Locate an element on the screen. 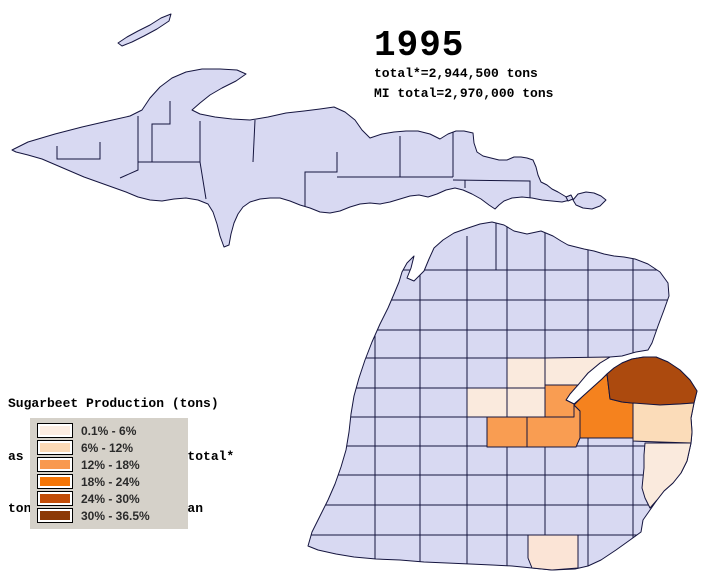 The height and width of the screenshot is (578, 703). legend-item: 30% - 36.5% is located at coordinates (112, 515).